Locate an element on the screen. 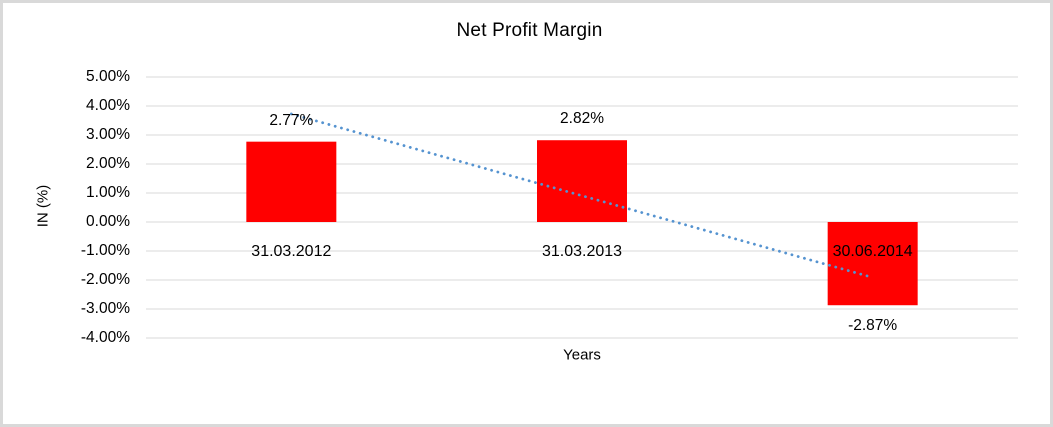 The height and width of the screenshot is (427, 1053). bar-31.03.2013 is located at coordinates (582, 181).